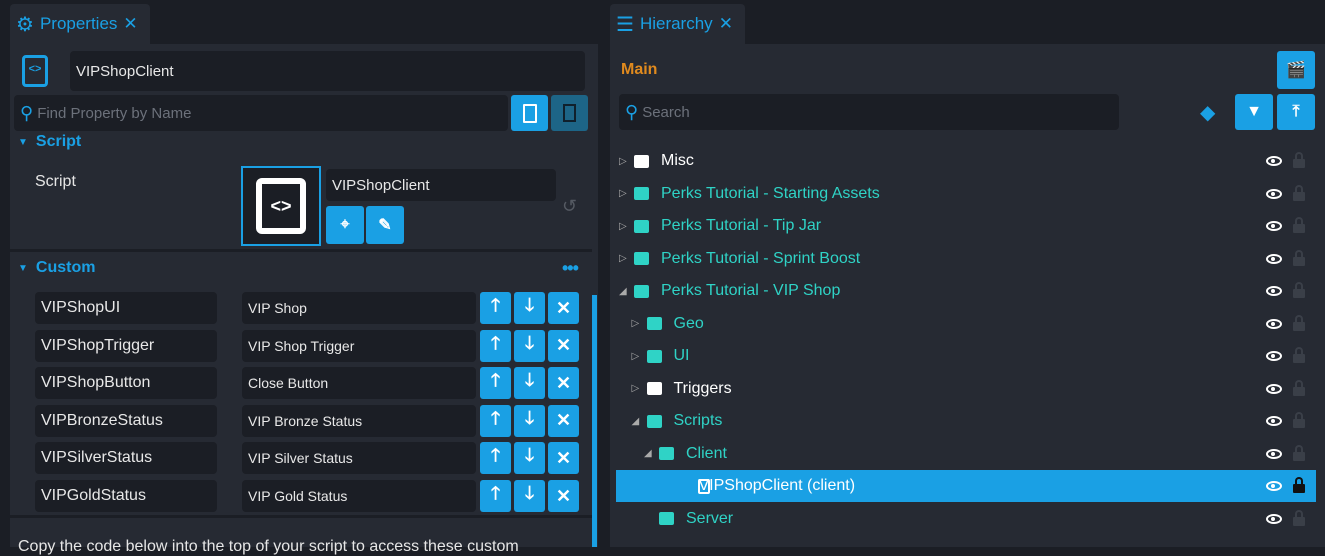 The image size is (1325, 556). Describe the element at coordinates (385, 225) in the screenshot. I see `edit-script-button: ✎` at that location.